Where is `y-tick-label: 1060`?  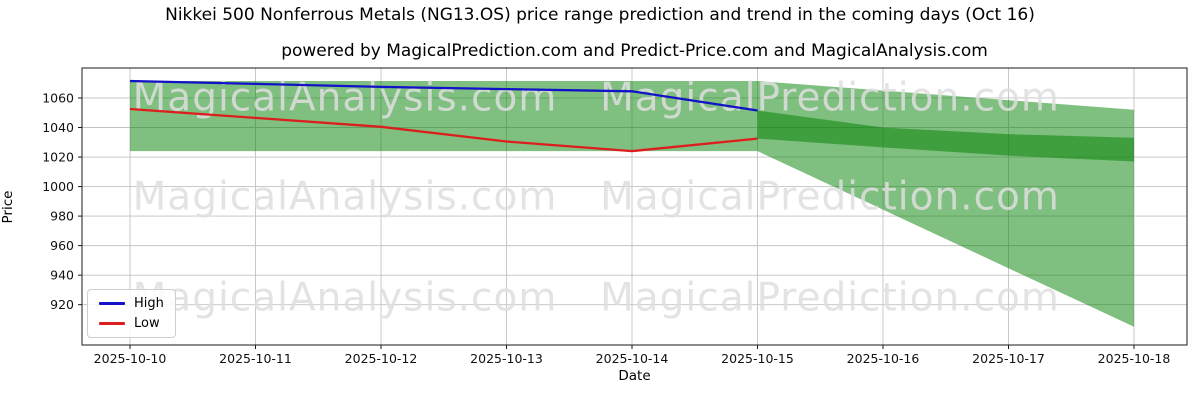 y-tick-label: 1060 is located at coordinates (58, 97).